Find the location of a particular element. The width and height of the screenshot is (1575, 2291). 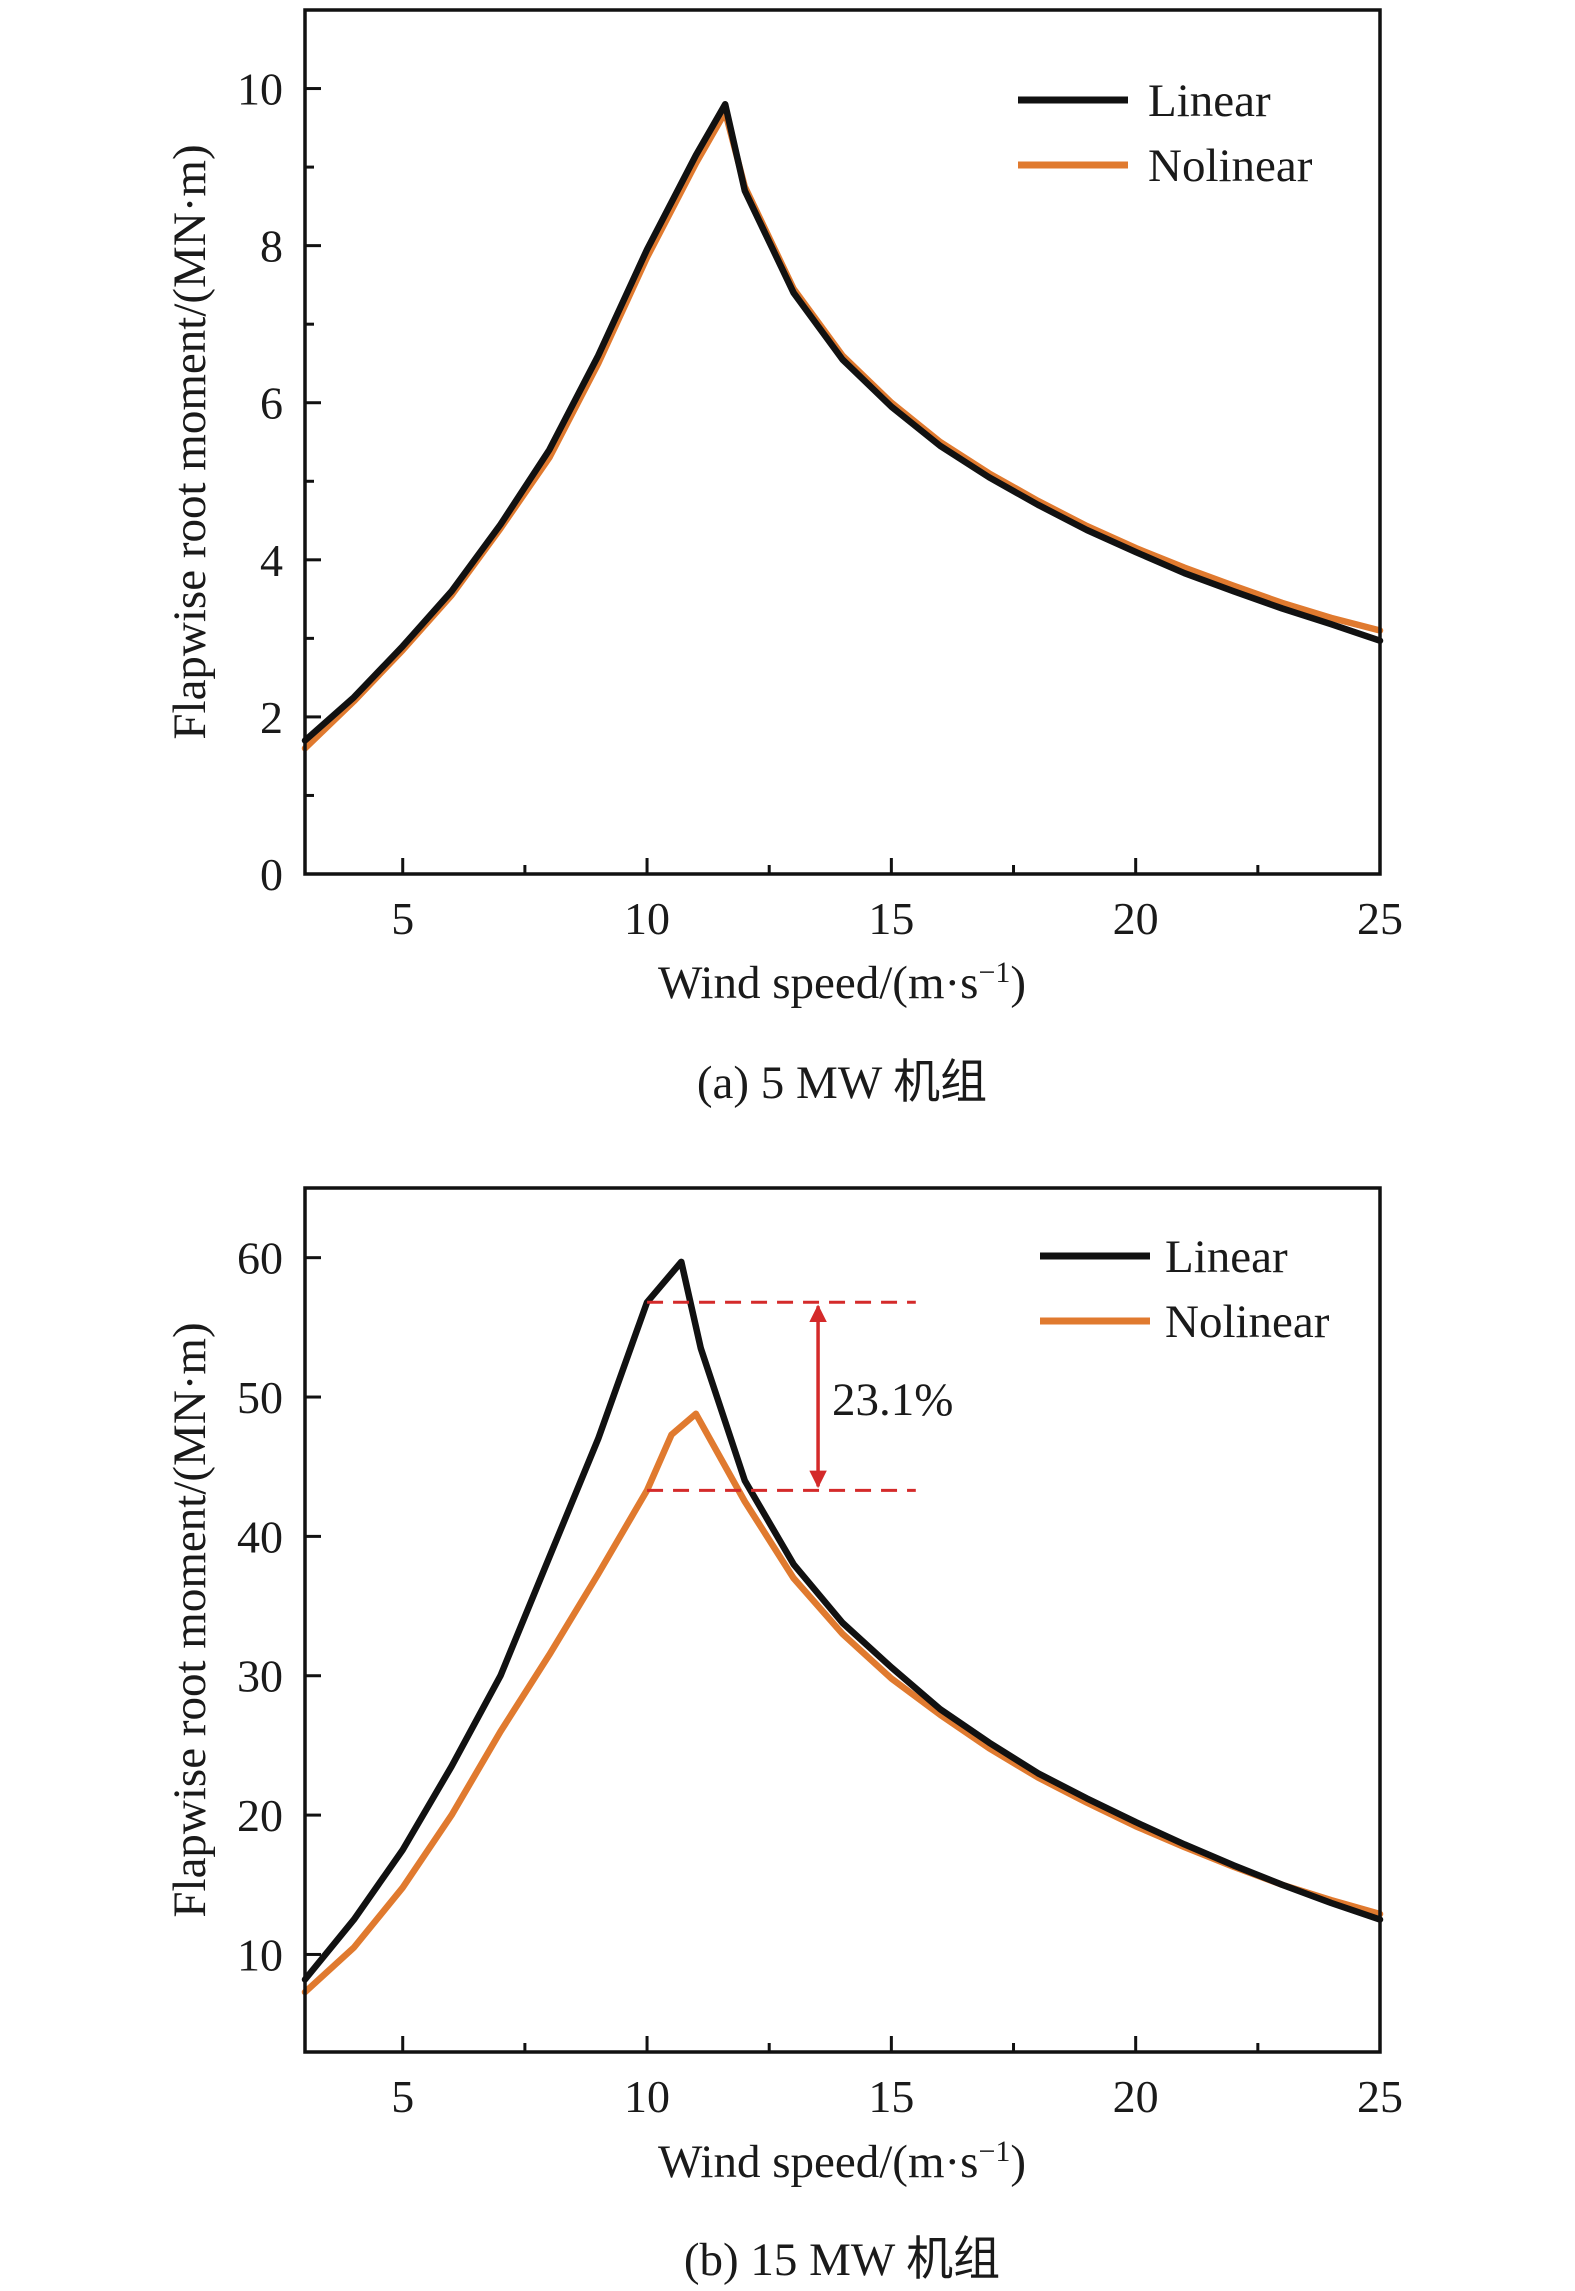

caption-b: (b) 15 MW 机组 is located at coordinates (842, 2260).